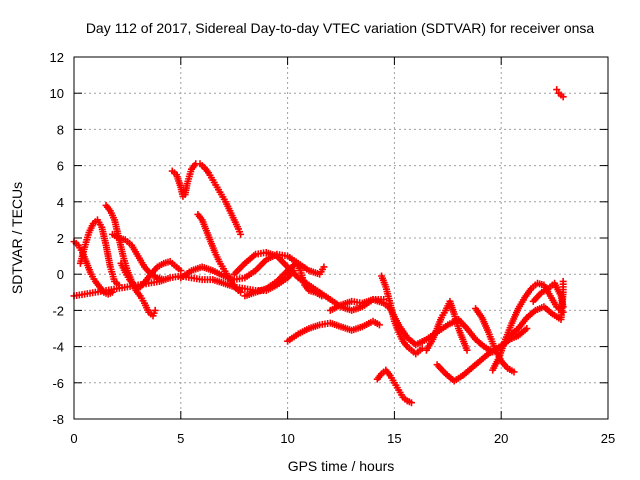 This screenshot has height=480, width=640. What do you see at coordinates (58, 347) in the screenshot?
I see `y-tick-label-2: -4` at bounding box center [58, 347].